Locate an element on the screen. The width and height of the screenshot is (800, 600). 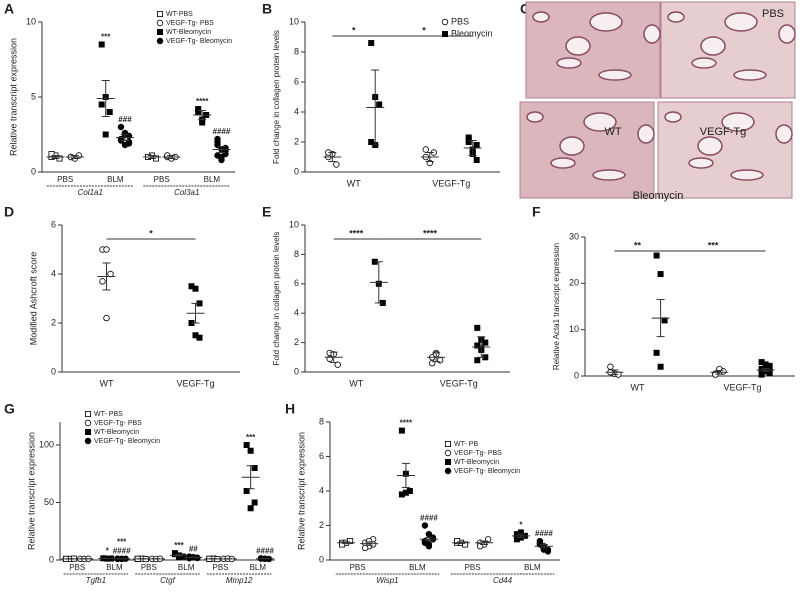
legend-label: WT-Bleomycin is located at coordinates (188, 32).